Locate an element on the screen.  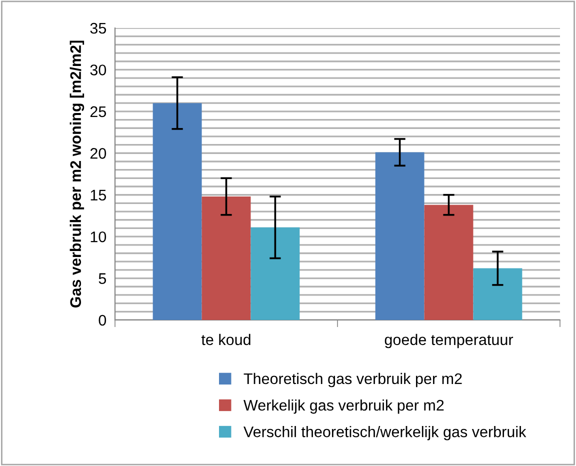
y-tick-label: 20 is located at coordinates (98, 153).